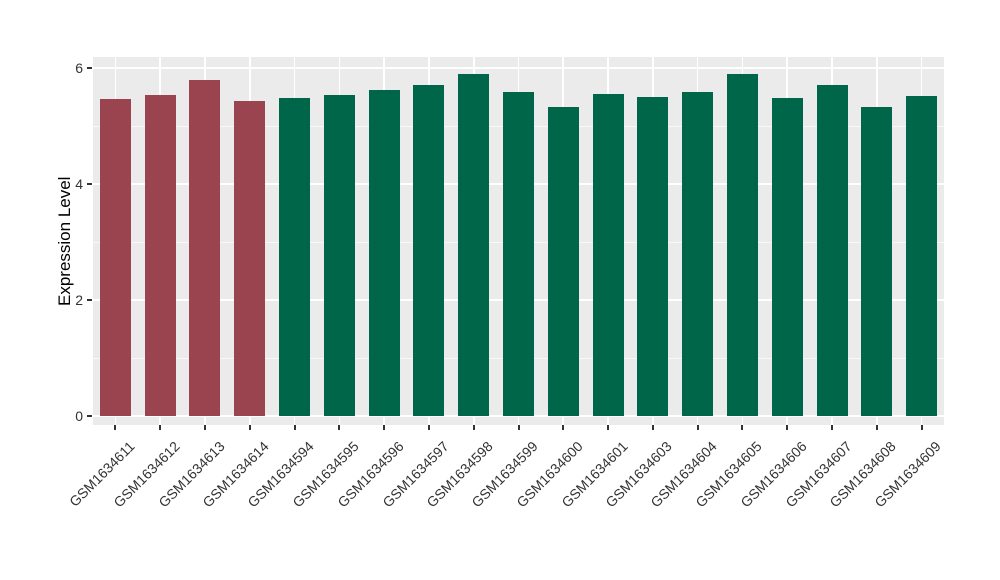  I want to click on bar-GSM1634604, so click(698, 254).